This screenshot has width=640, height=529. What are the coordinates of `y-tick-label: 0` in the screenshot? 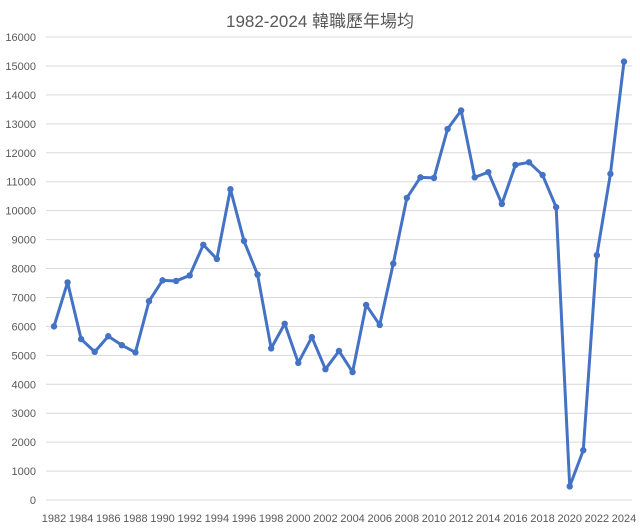 It's located at (33, 501).